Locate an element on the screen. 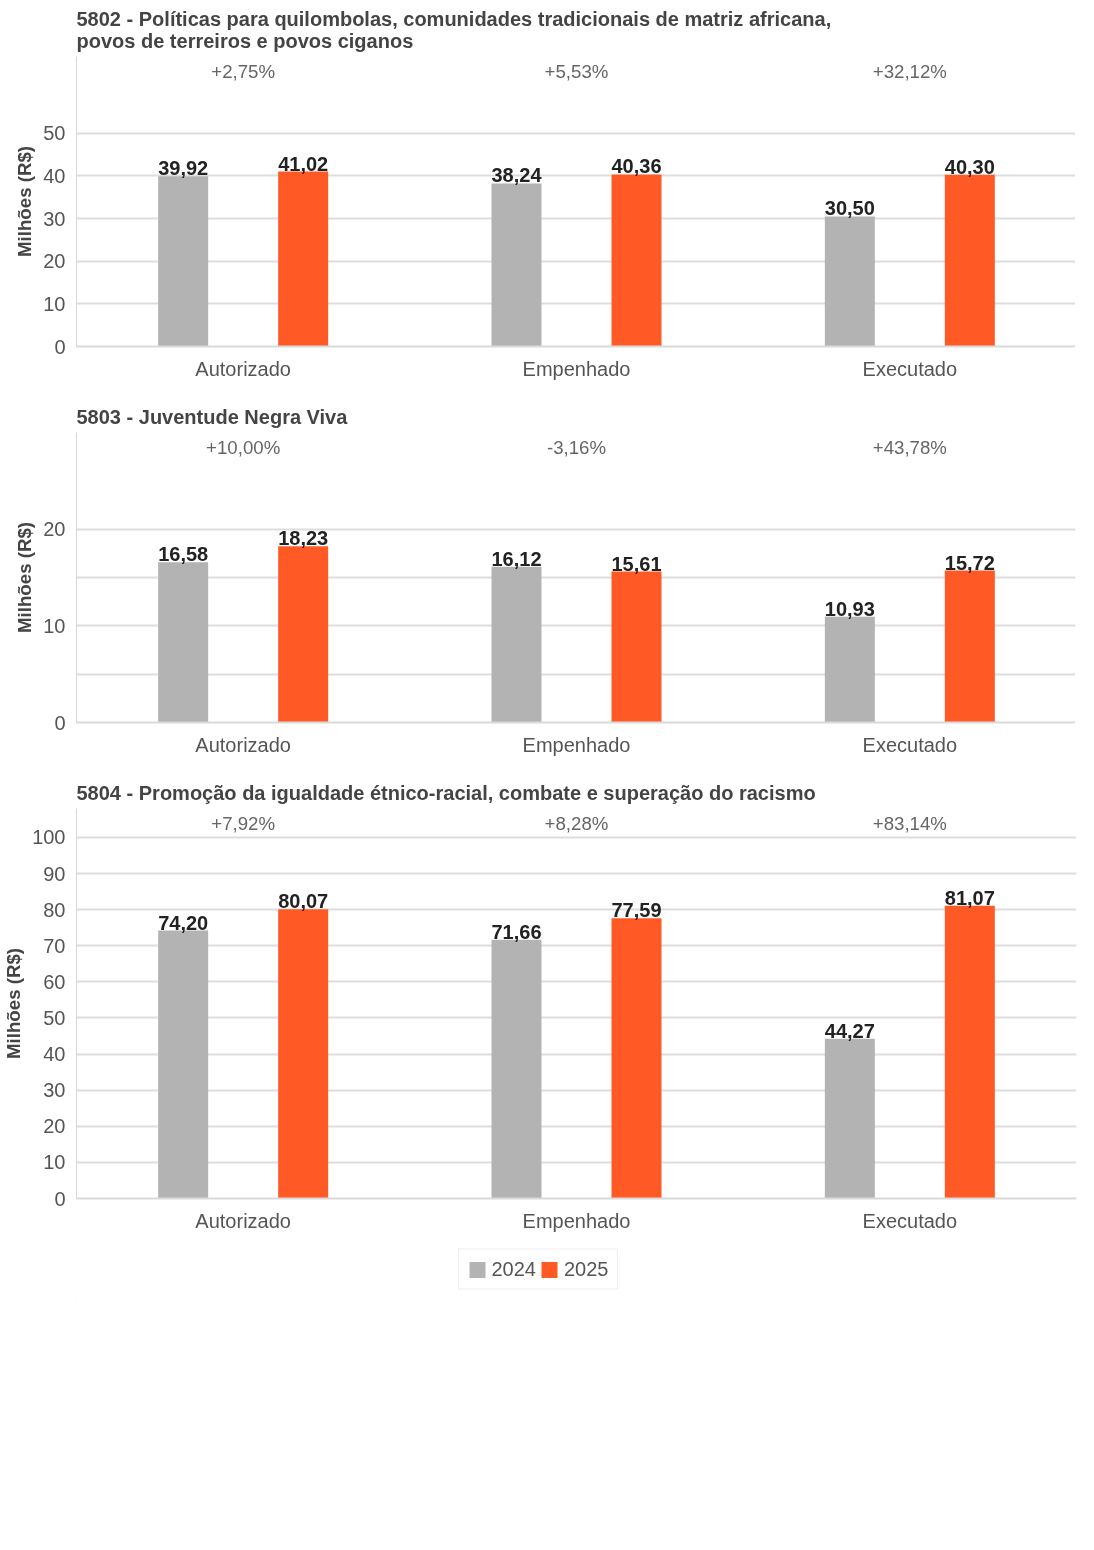 The height and width of the screenshot is (1550, 1094). y-tick-label: 100 is located at coordinates (49, 837).